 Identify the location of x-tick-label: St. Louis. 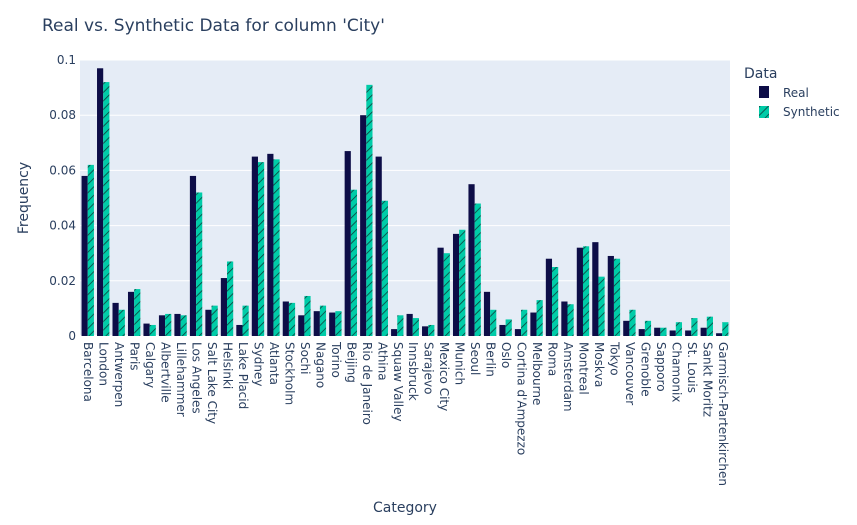
(692, 367).